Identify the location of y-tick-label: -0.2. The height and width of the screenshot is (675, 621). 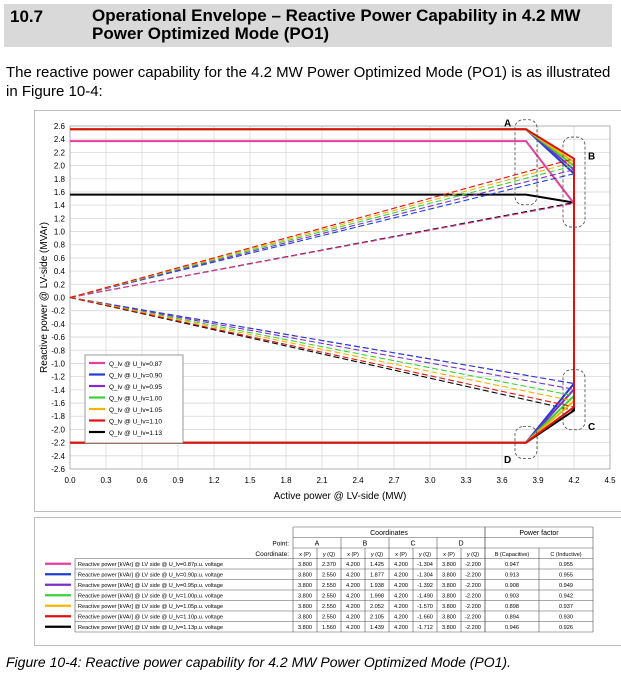
(58, 311).